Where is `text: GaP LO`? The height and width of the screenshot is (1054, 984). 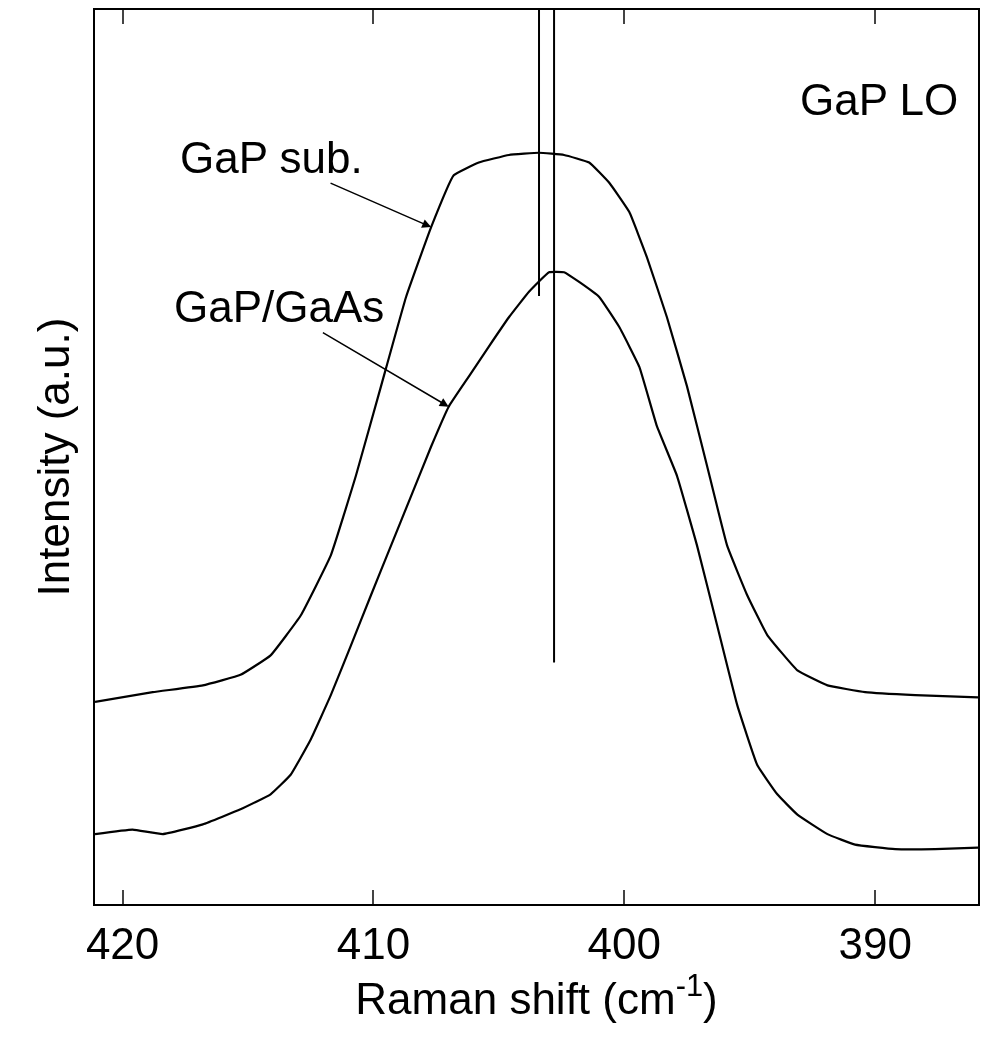 text: GaP LO is located at coordinates (879, 99).